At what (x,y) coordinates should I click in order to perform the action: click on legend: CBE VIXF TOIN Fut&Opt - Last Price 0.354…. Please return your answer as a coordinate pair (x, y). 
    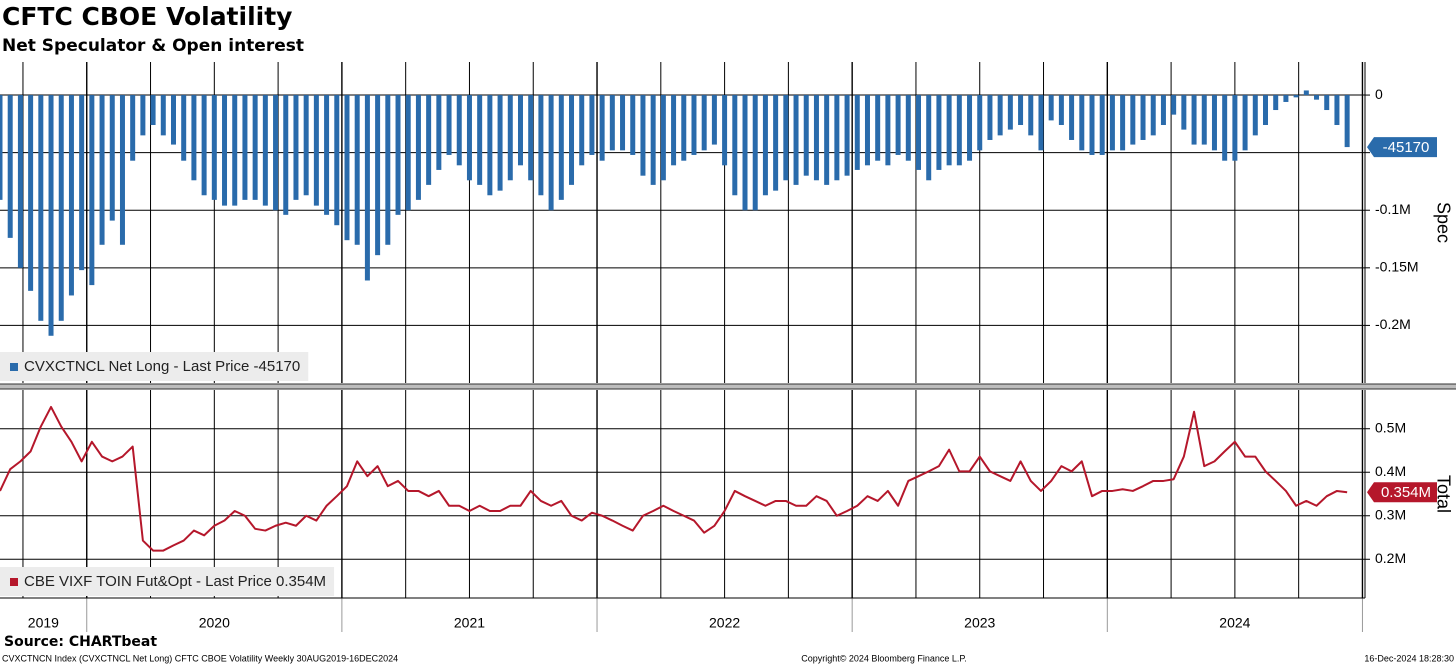
    Looking at the image, I should click on (167, 581).